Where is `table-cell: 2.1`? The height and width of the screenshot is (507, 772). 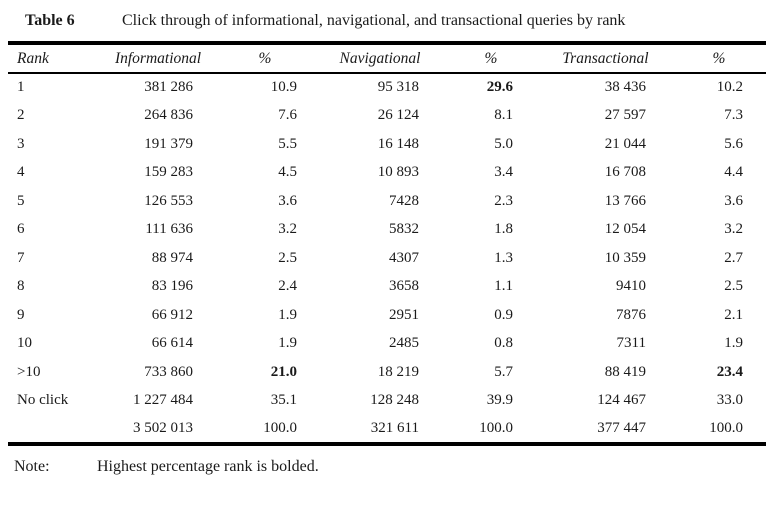
table-cell: 2.1 is located at coordinates (733, 314).